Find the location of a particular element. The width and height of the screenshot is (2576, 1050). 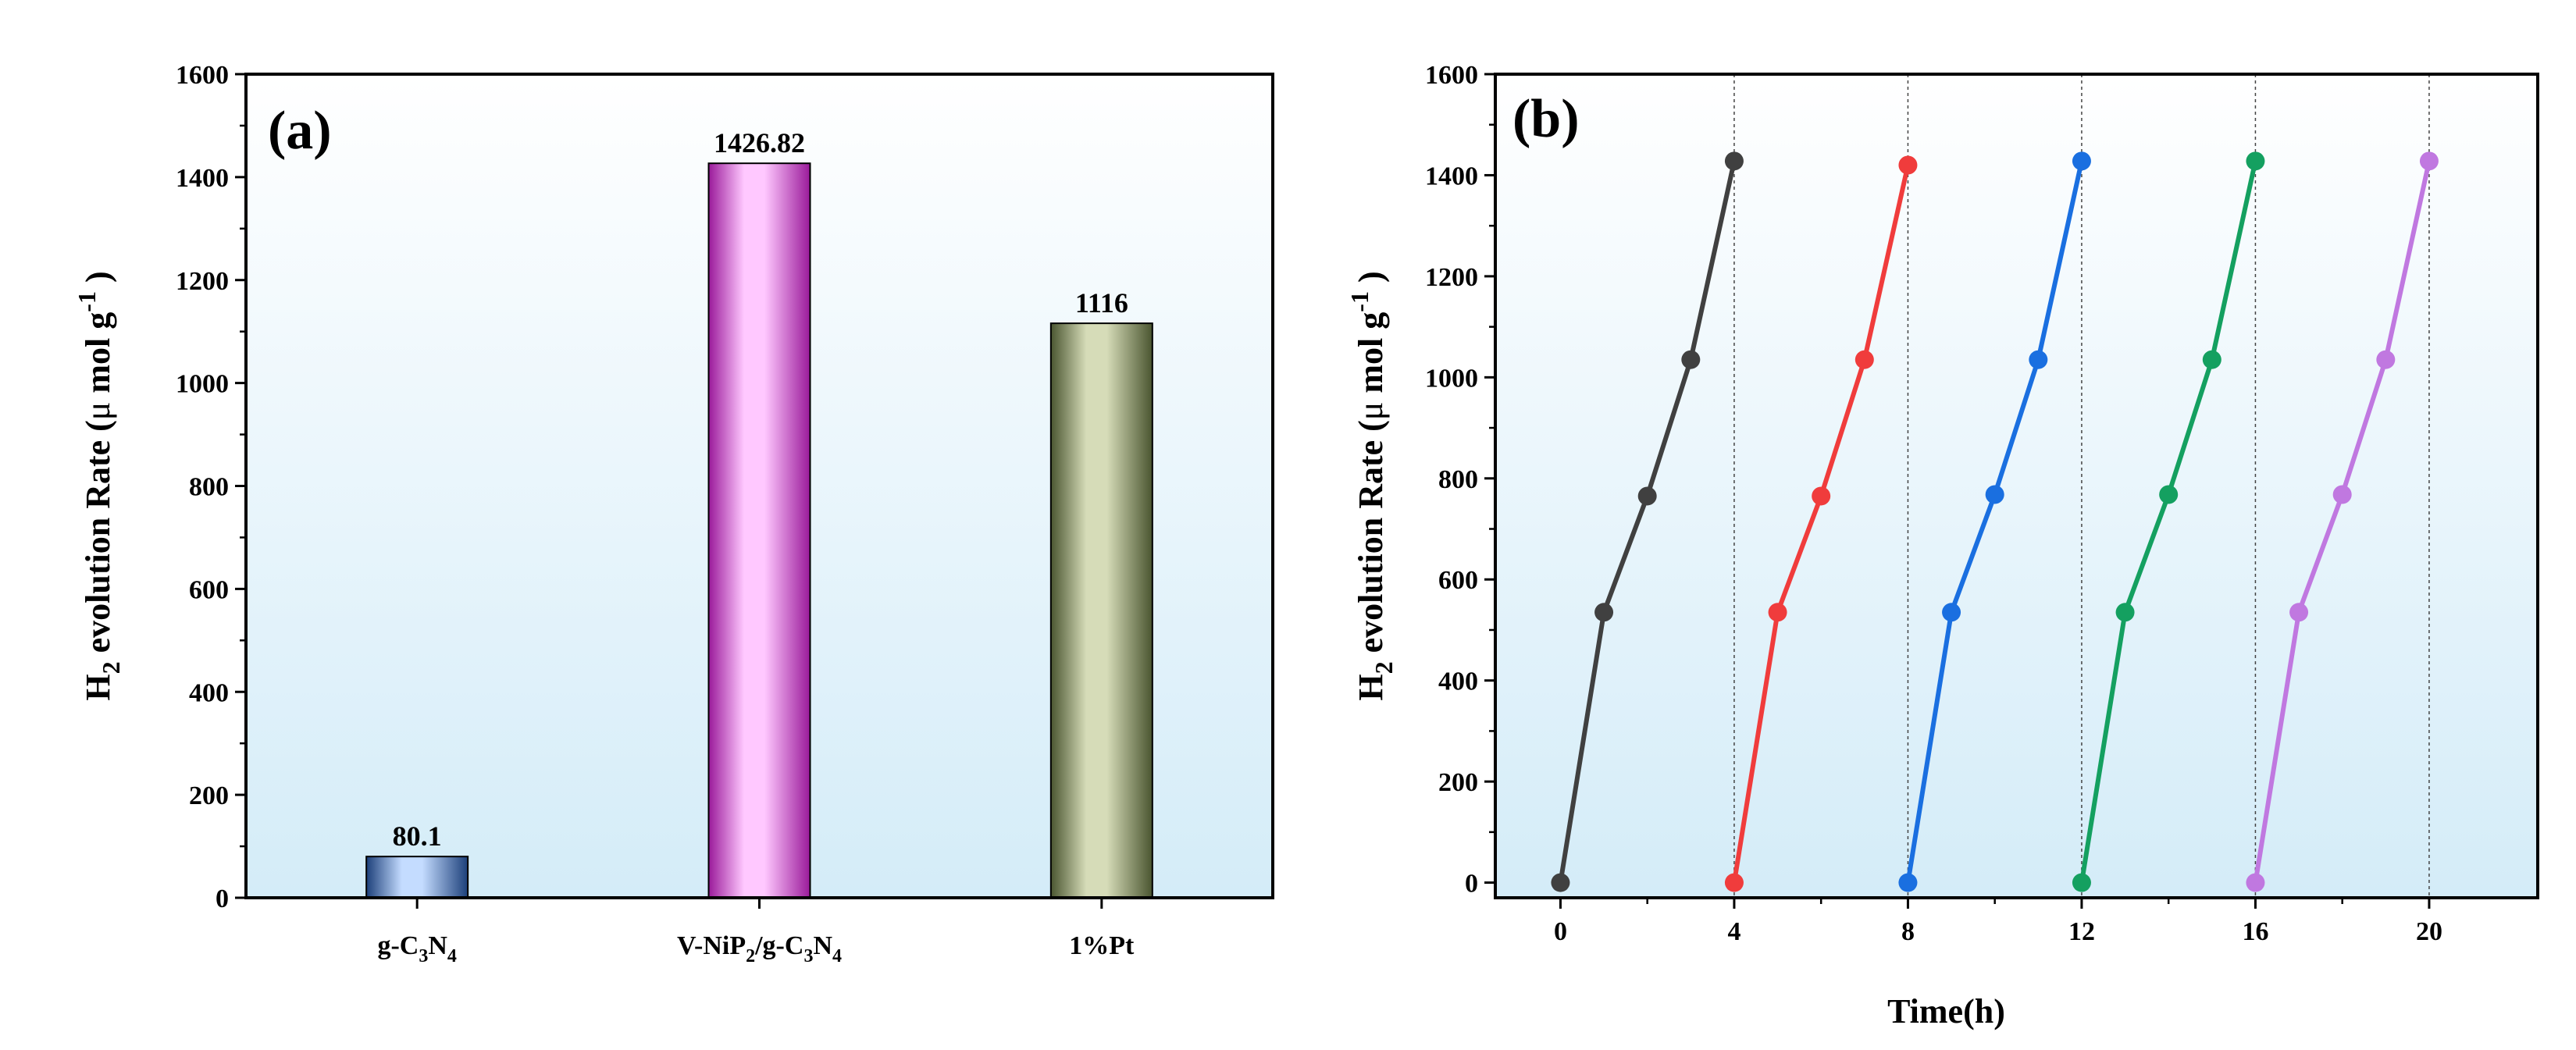

x-category-label: V-NiP2​/g-C3​N4​ is located at coordinates (760, 948).